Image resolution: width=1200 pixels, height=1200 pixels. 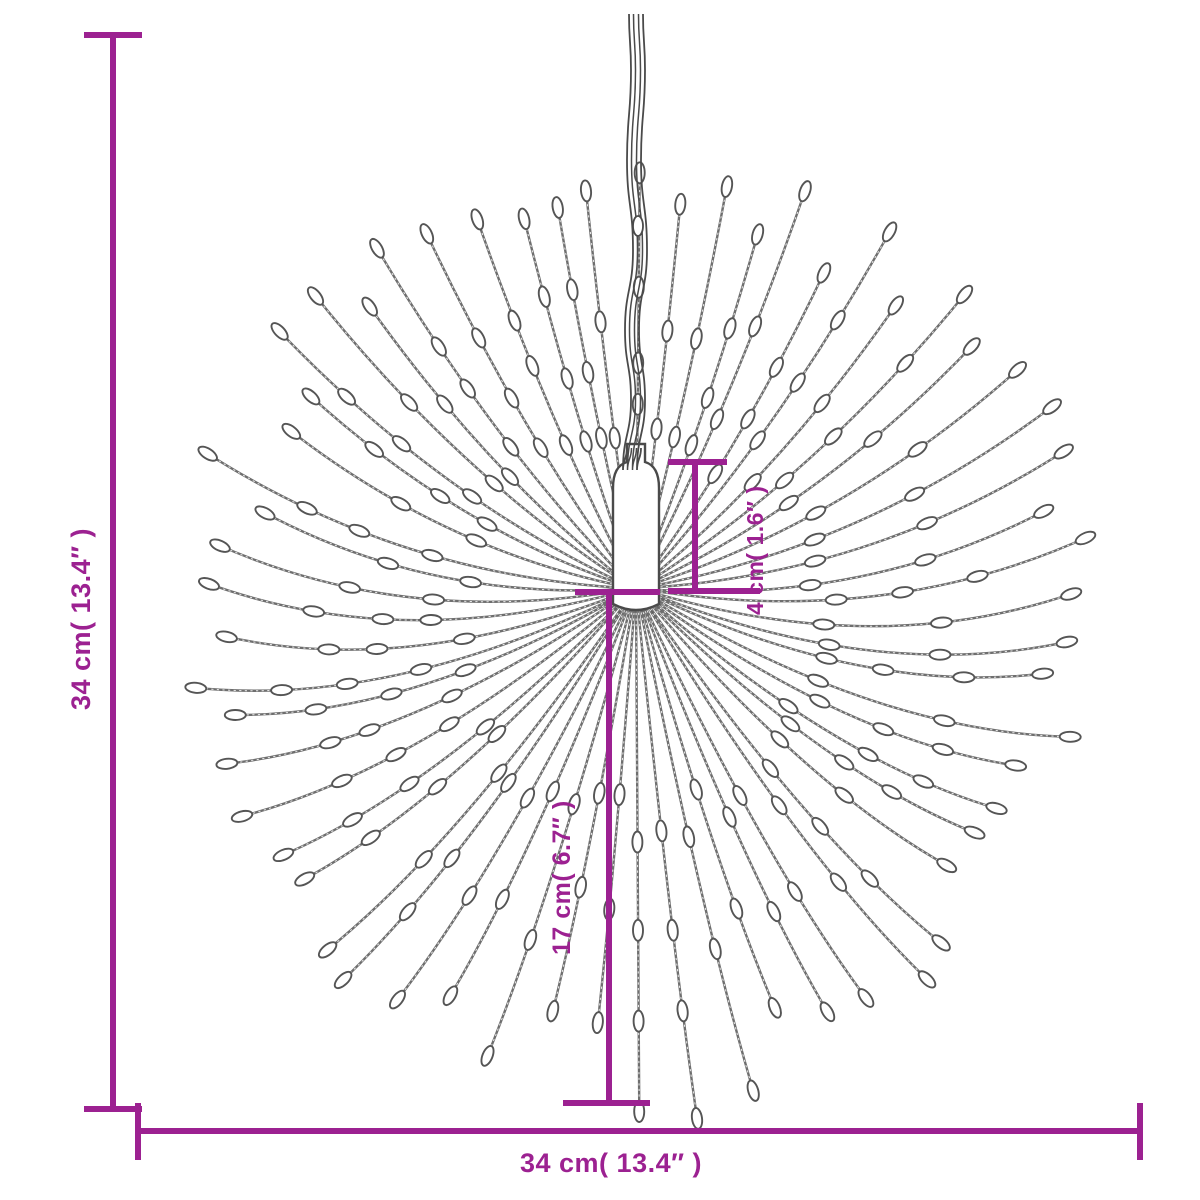 What do you see at coordinates (628, 242) in the screenshot?
I see `power-cord-line` at bounding box center [628, 242].